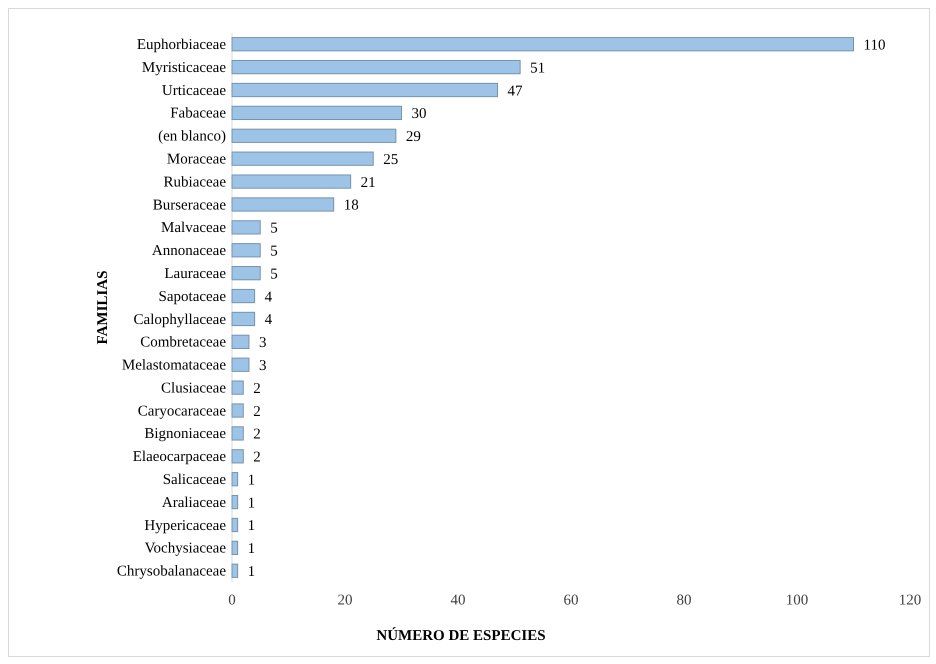 This screenshot has width=936, height=664. What do you see at coordinates (183, 342) in the screenshot?
I see `y-tick-label: Combretaceae` at bounding box center [183, 342].